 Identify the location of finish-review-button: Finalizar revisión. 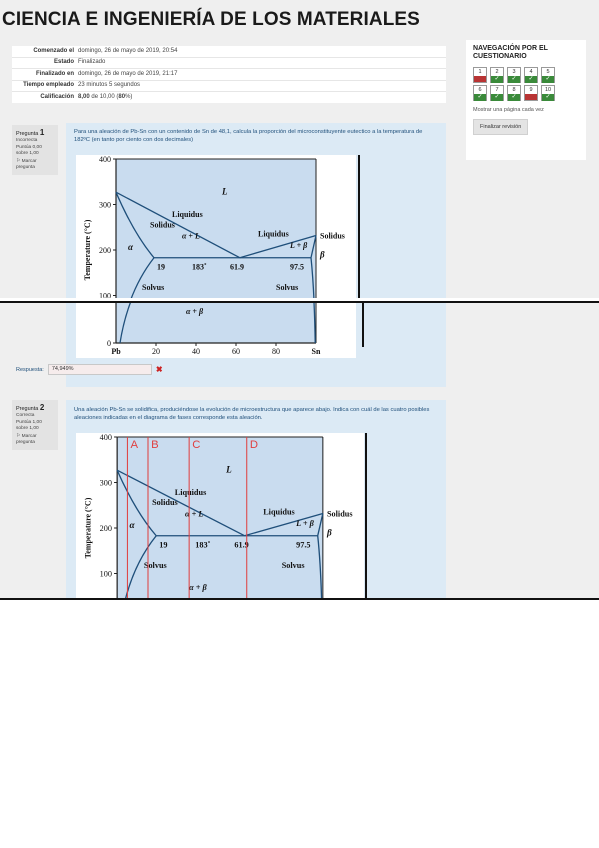
(501, 127).